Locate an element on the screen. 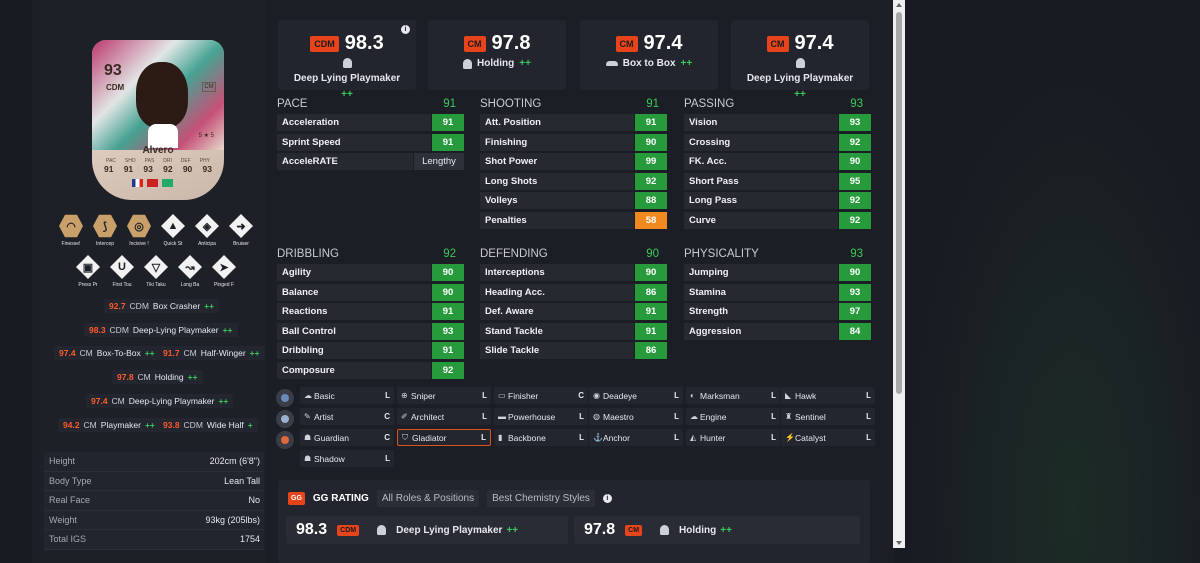 The image size is (1200, 563). chem-style-name: Guardian is located at coordinates (331, 437).